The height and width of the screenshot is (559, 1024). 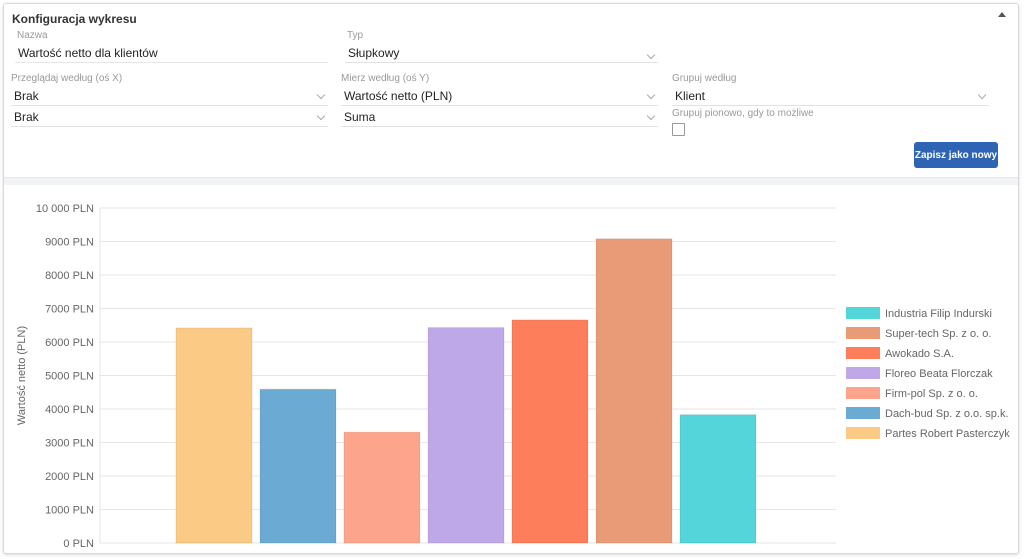 What do you see at coordinates (743, 113) in the screenshot?
I see `group-vertical-label: Grupuj pionowo, gdy to możliwe` at bounding box center [743, 113].